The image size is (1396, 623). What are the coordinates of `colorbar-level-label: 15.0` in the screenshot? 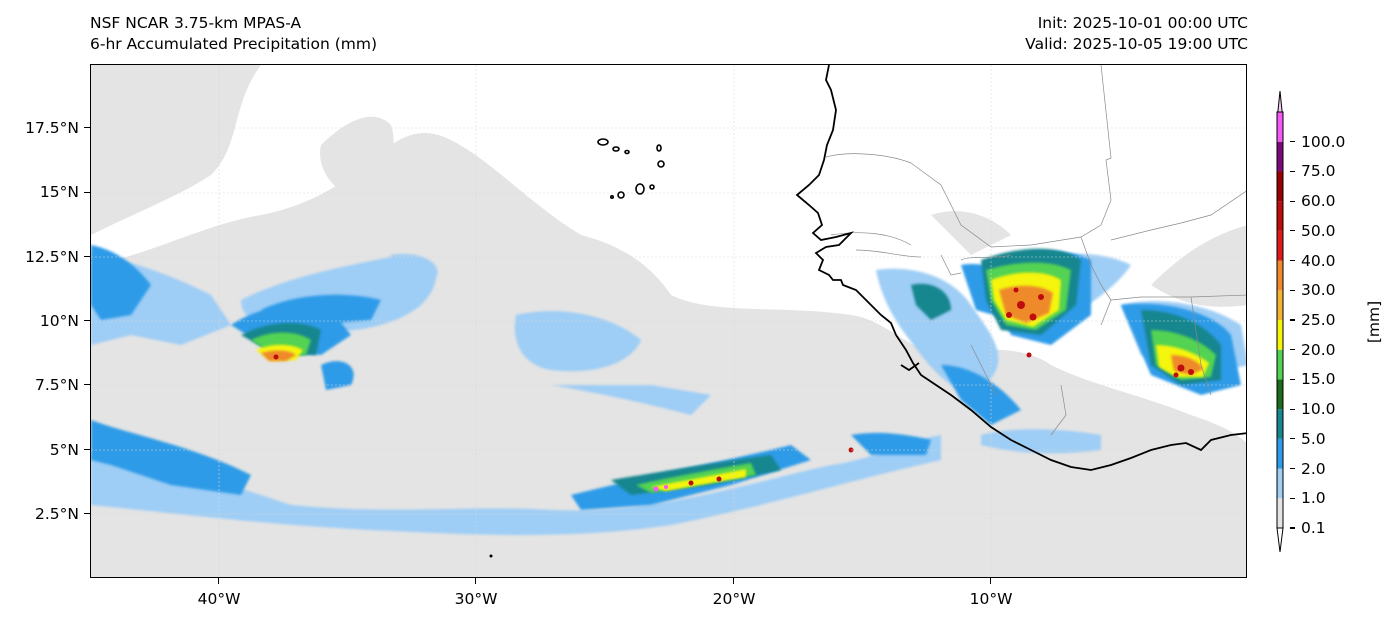 It's located at (1318, 379).